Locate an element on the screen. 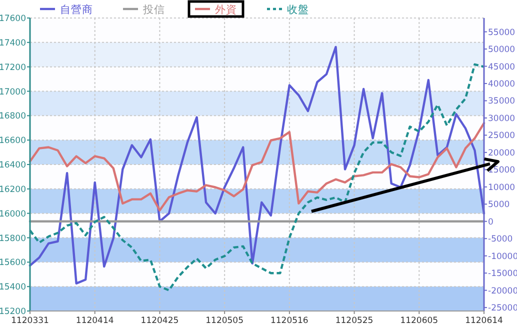 The height and width of the screenshot is (325, 517). legend-label: 自營商 is located at coordinates (76, 9).